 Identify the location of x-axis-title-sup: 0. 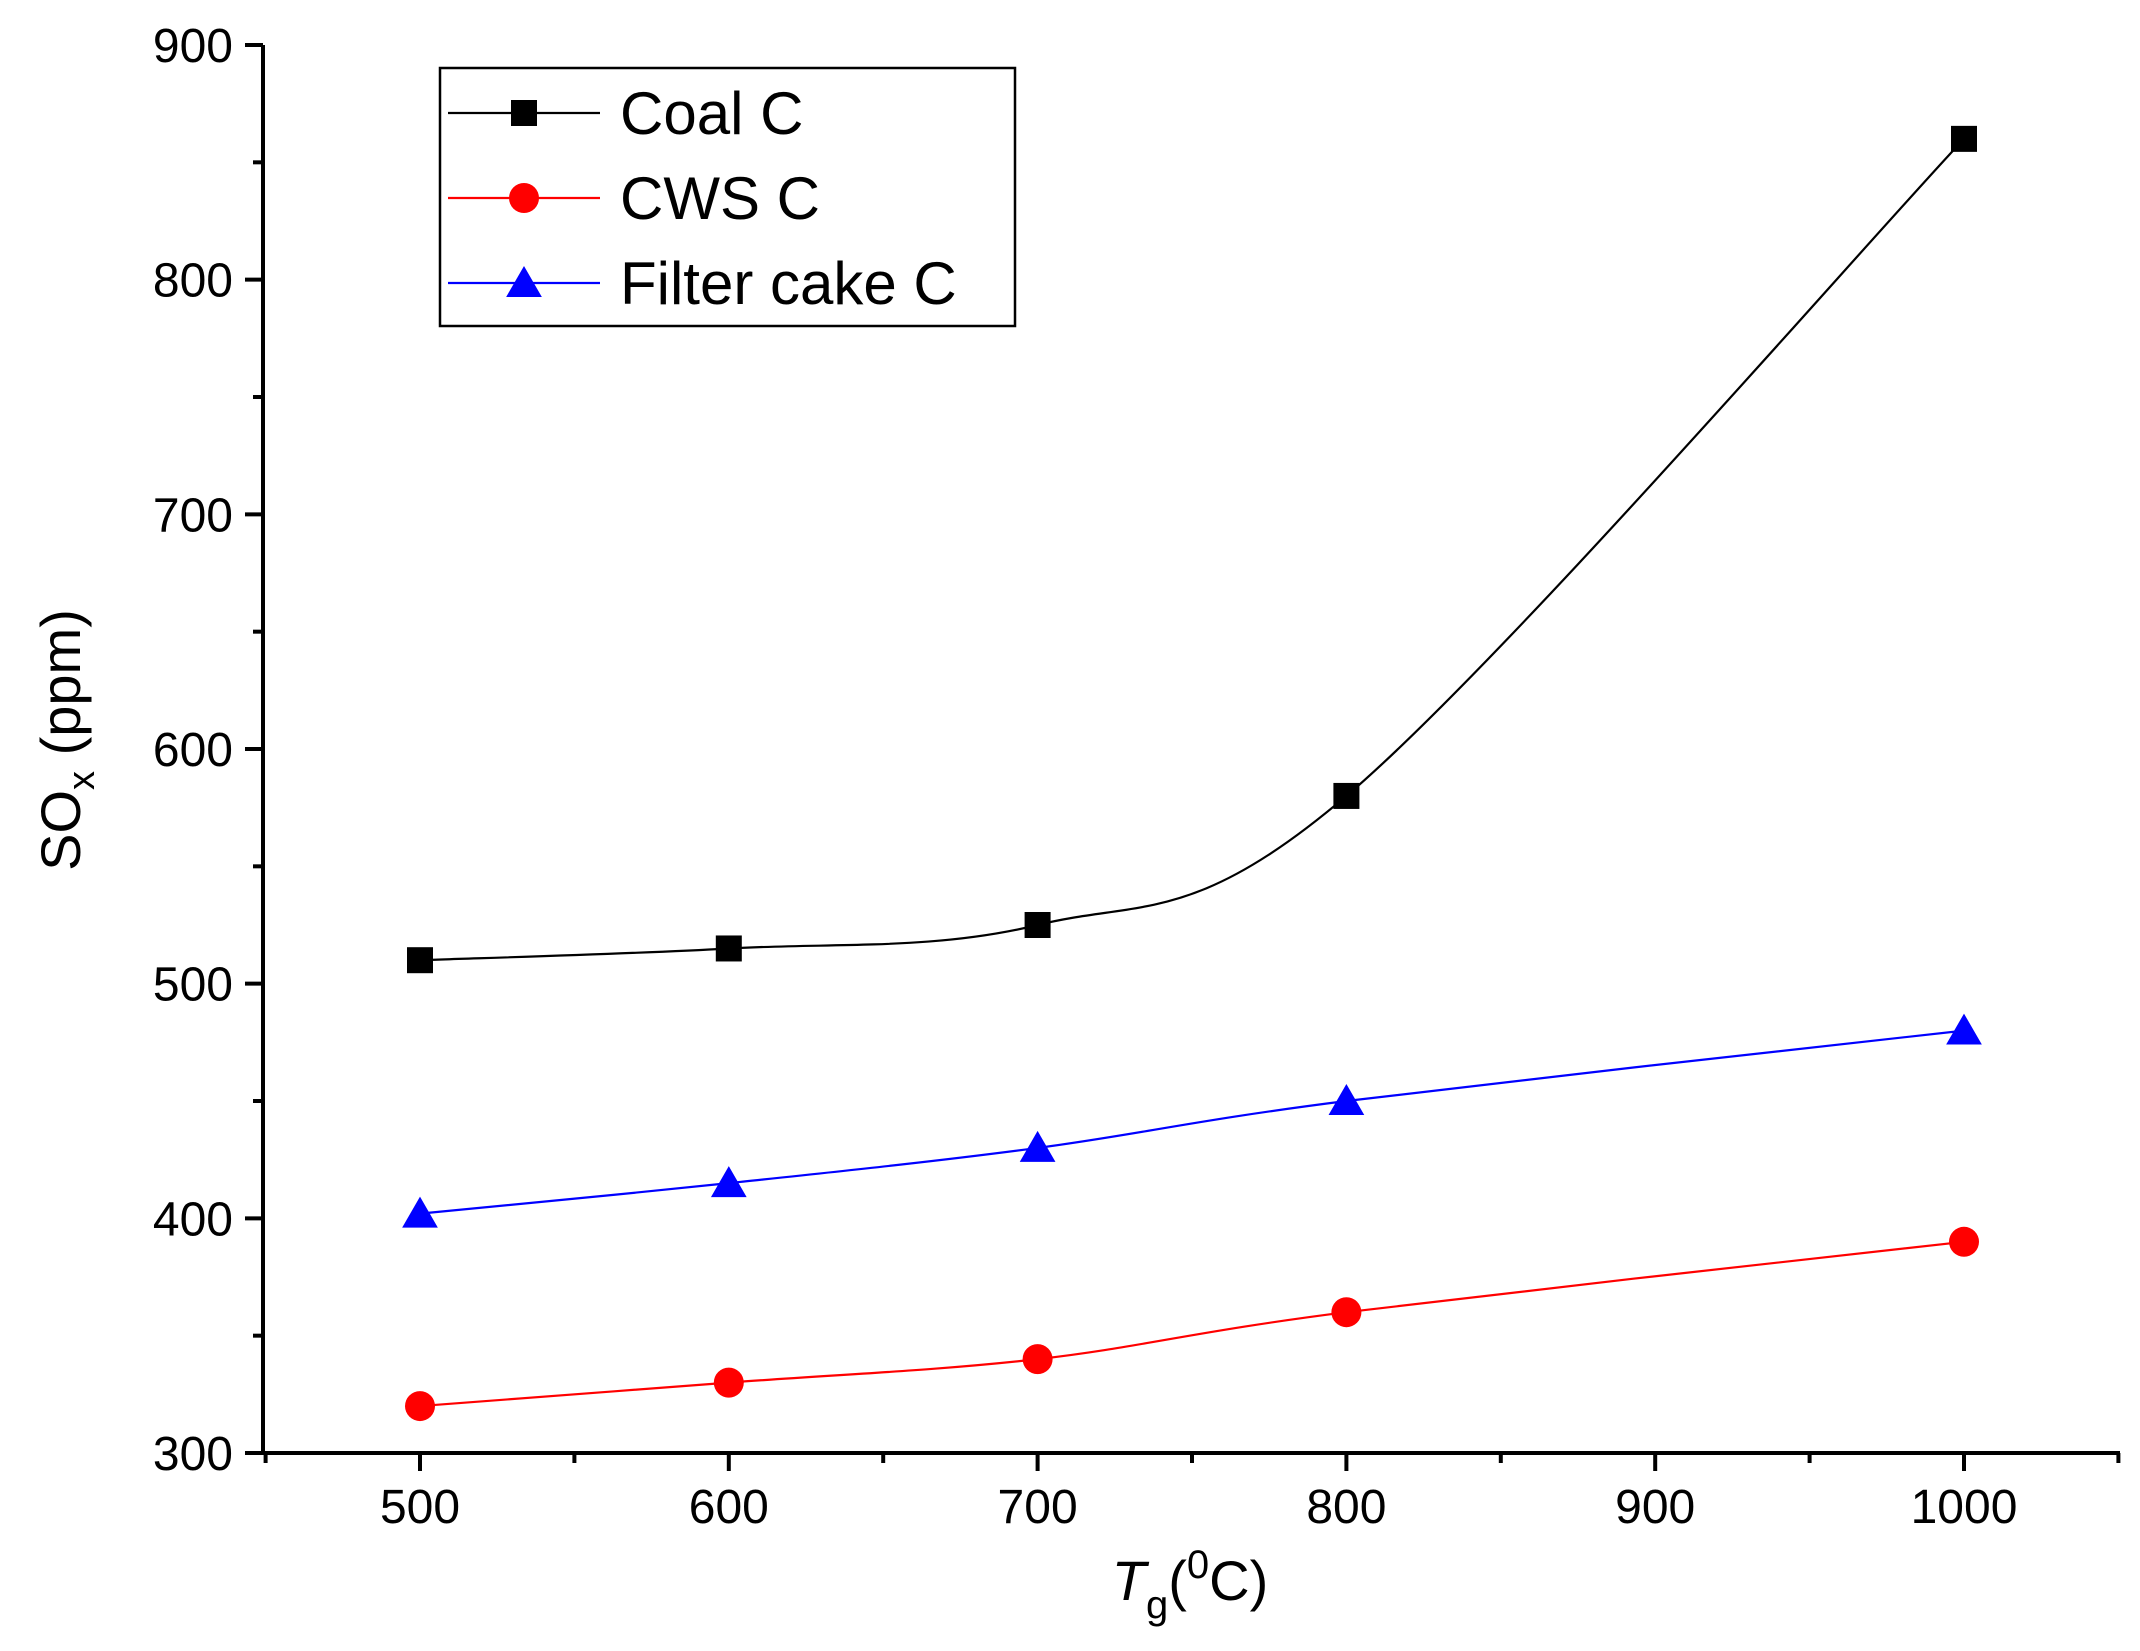
(1198, 1565).